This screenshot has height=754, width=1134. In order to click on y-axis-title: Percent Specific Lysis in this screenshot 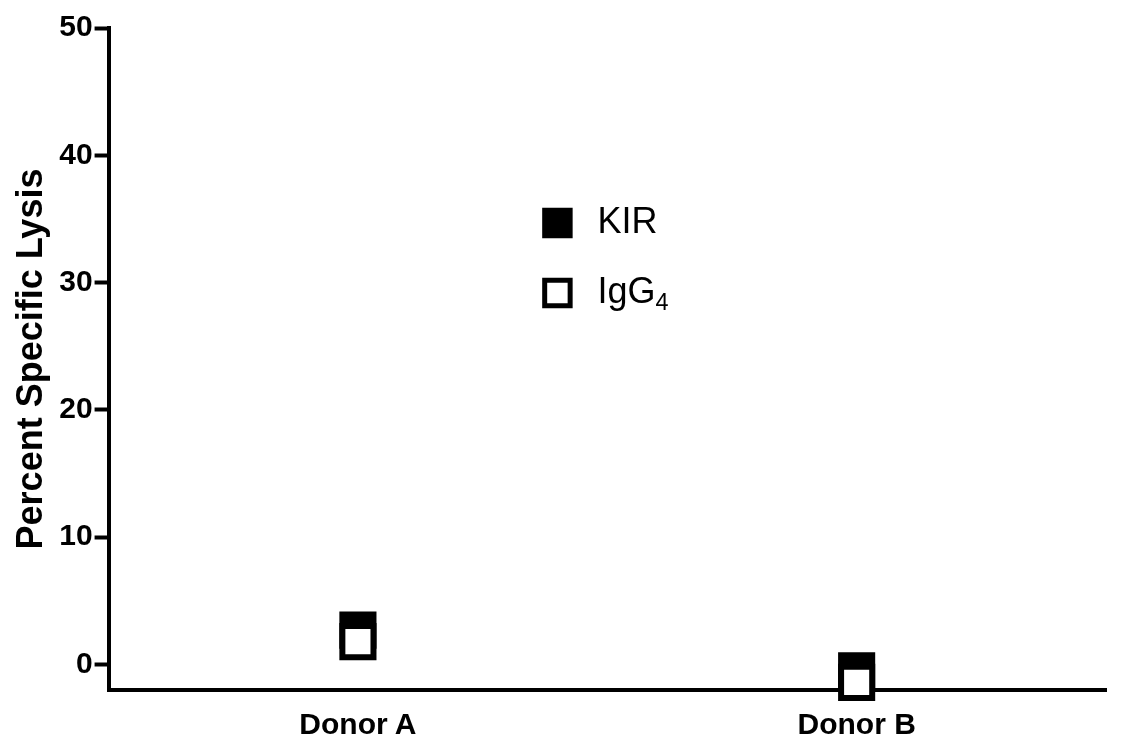, I will do `click(29, 359)`.